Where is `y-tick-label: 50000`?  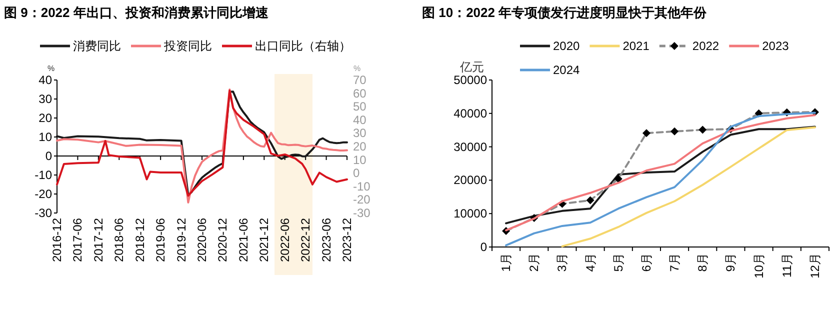 y-tick-label: 50000 is located at coordinates (471, 80).